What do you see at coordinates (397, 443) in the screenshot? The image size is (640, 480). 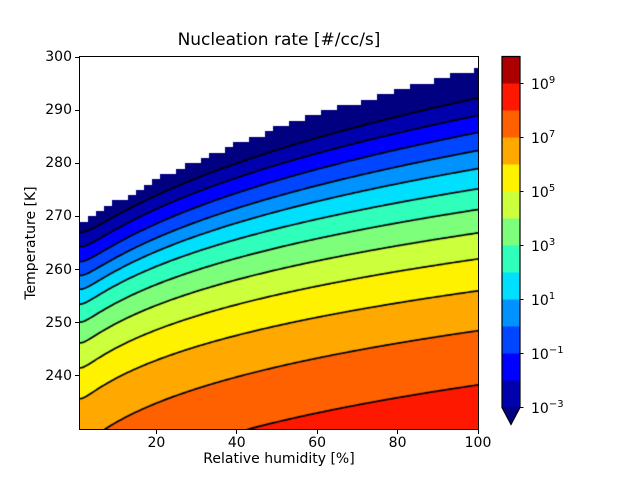 I see `x-tick-label: 80` at bounding box center [397, 443].